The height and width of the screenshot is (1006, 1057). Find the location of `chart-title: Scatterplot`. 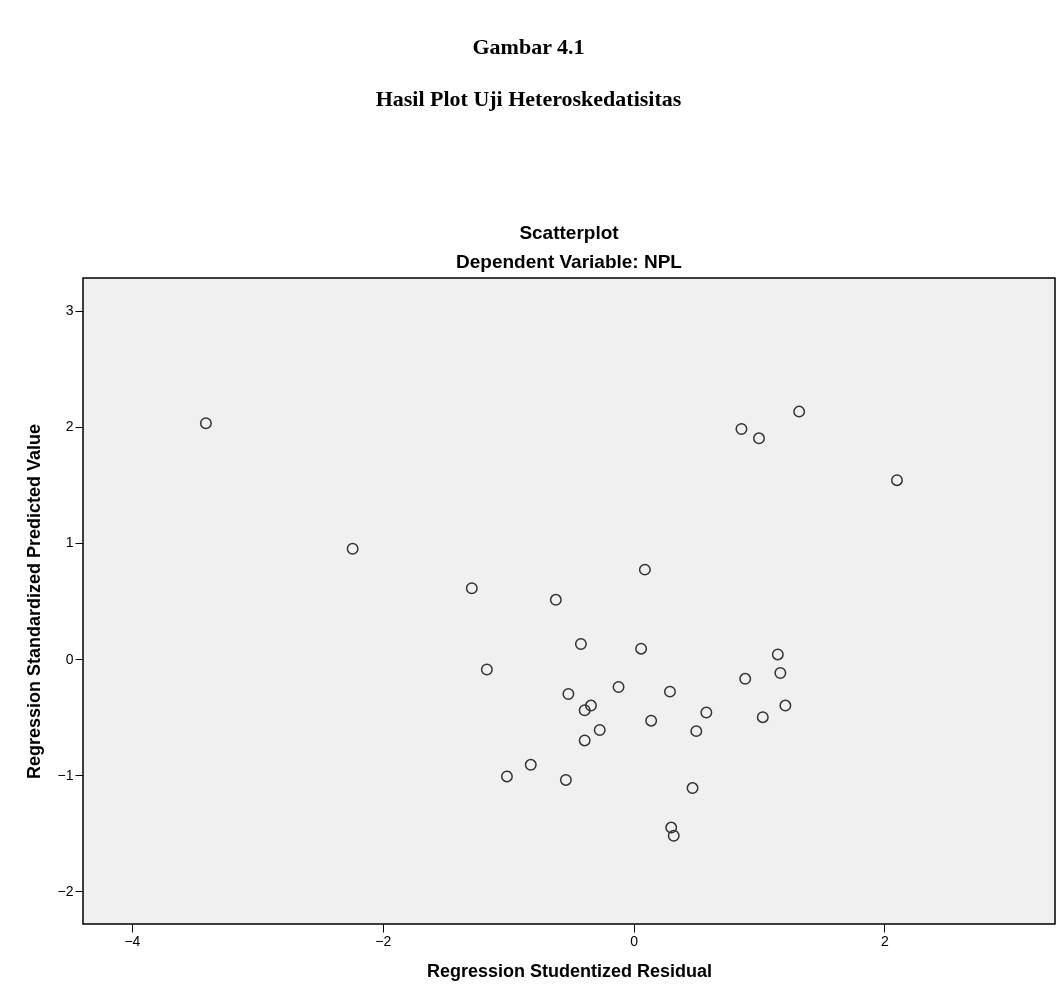

chart-title: Scatterplot is located at coordinates (569, 232).